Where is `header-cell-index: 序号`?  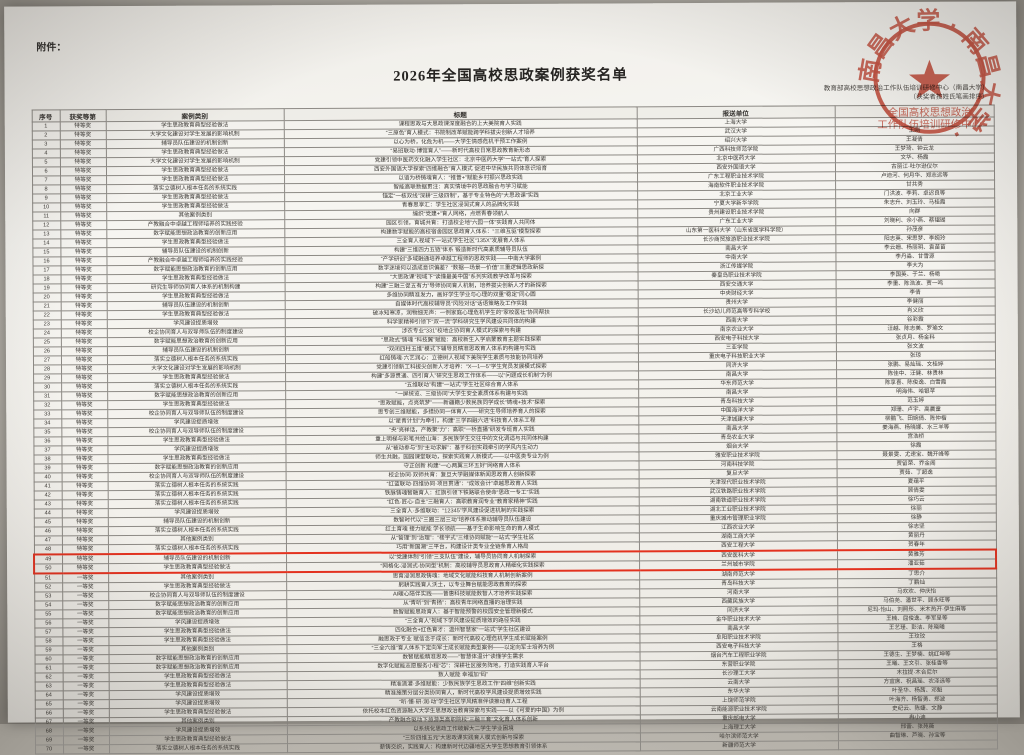 header-cell-index: 序号 is located at coordinates (45, 116).